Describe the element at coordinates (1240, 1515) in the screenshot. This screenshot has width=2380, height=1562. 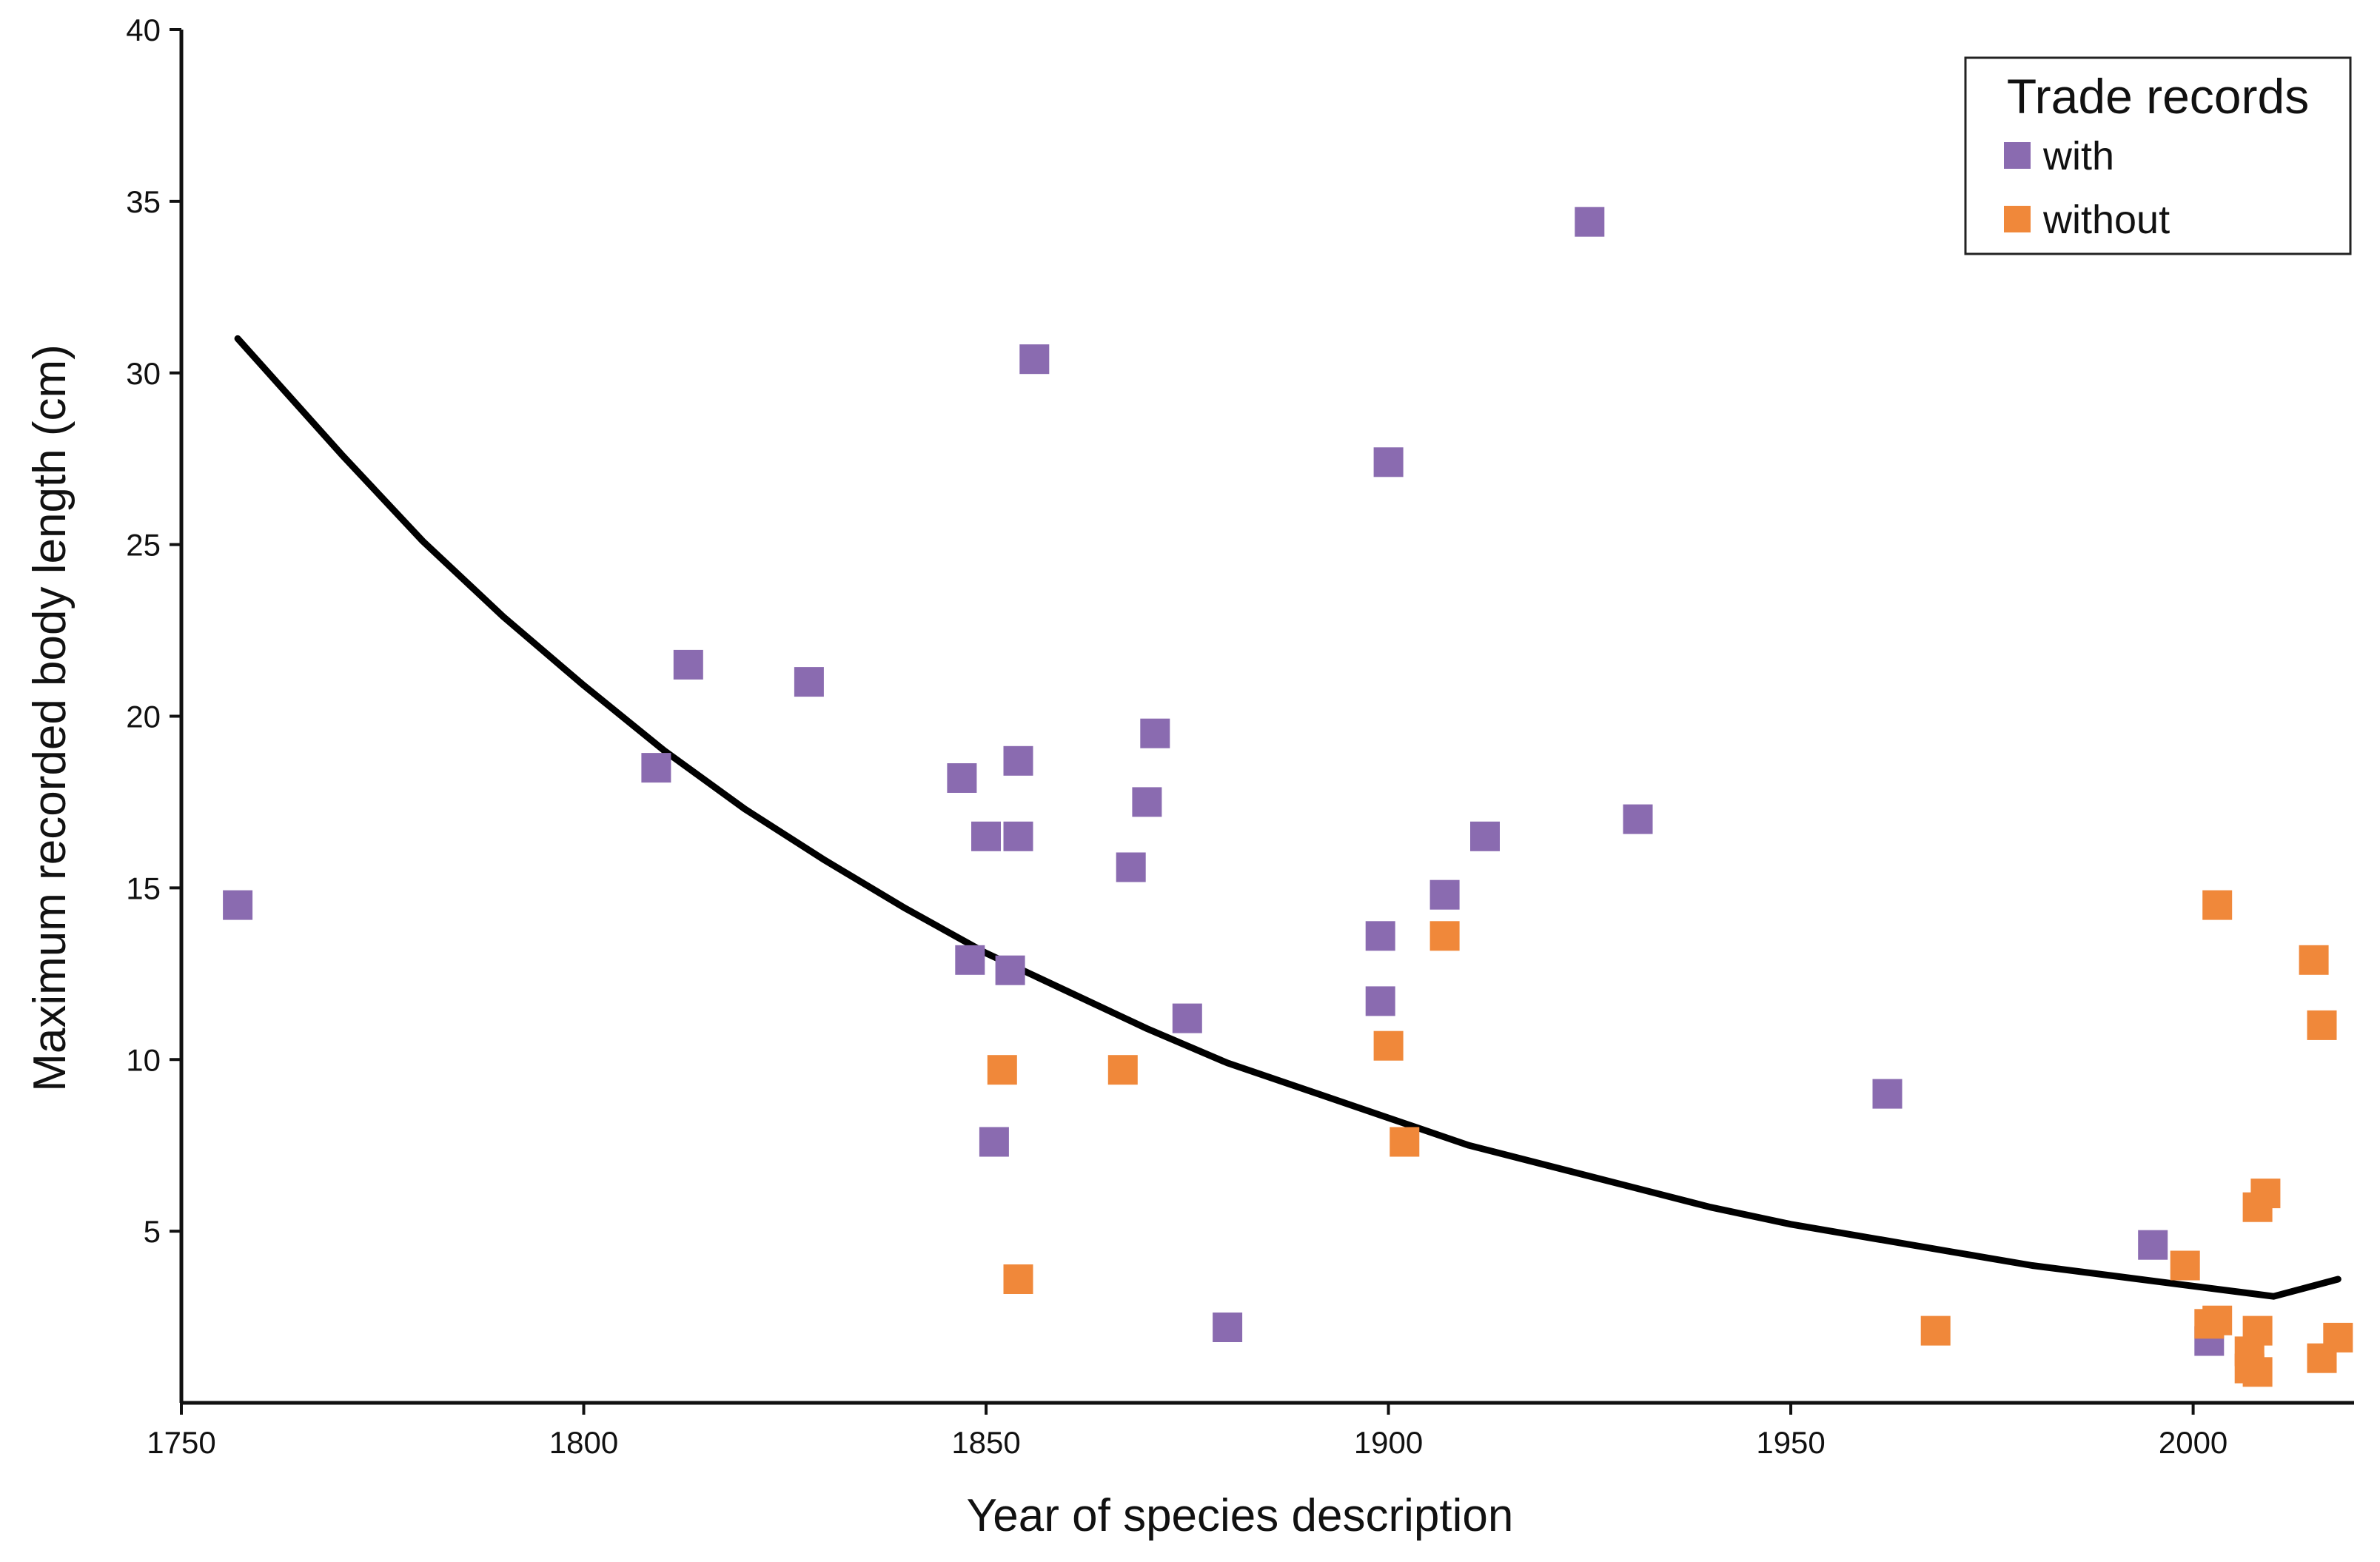
I see `x-axis-title: Year of species description` at that location.